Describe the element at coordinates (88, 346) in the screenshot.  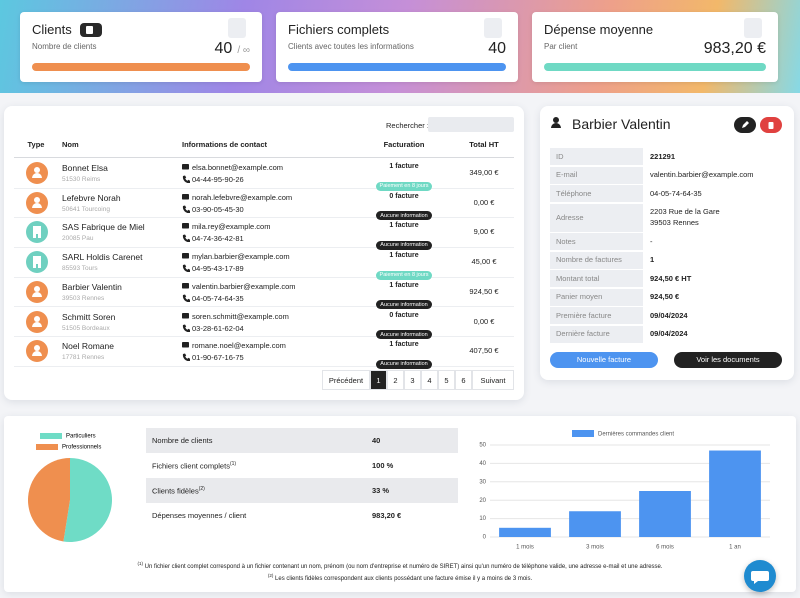
I see `client-name: Noel Romane` at that location.